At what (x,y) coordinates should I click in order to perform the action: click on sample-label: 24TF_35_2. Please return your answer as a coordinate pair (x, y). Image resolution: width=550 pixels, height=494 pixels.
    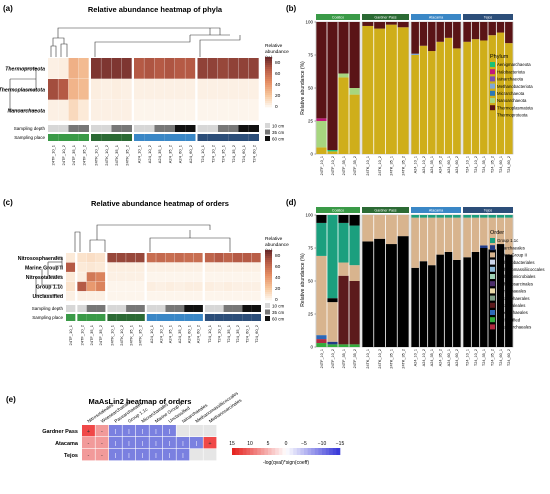
    Looking at the image, I should click on (355, 358).